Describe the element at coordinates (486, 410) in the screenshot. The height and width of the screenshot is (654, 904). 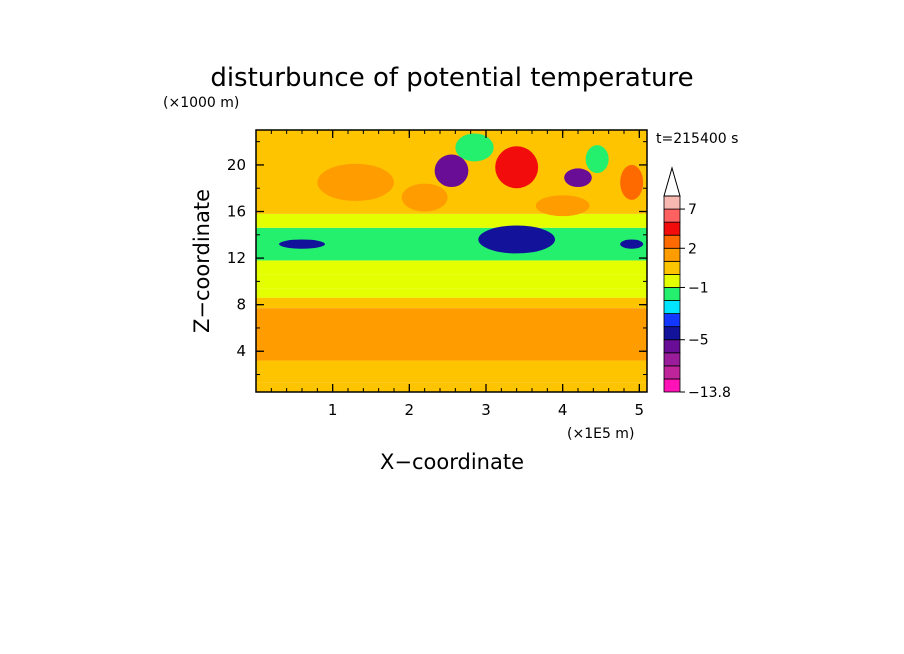
I see `x-tick-label: 3` at that location.